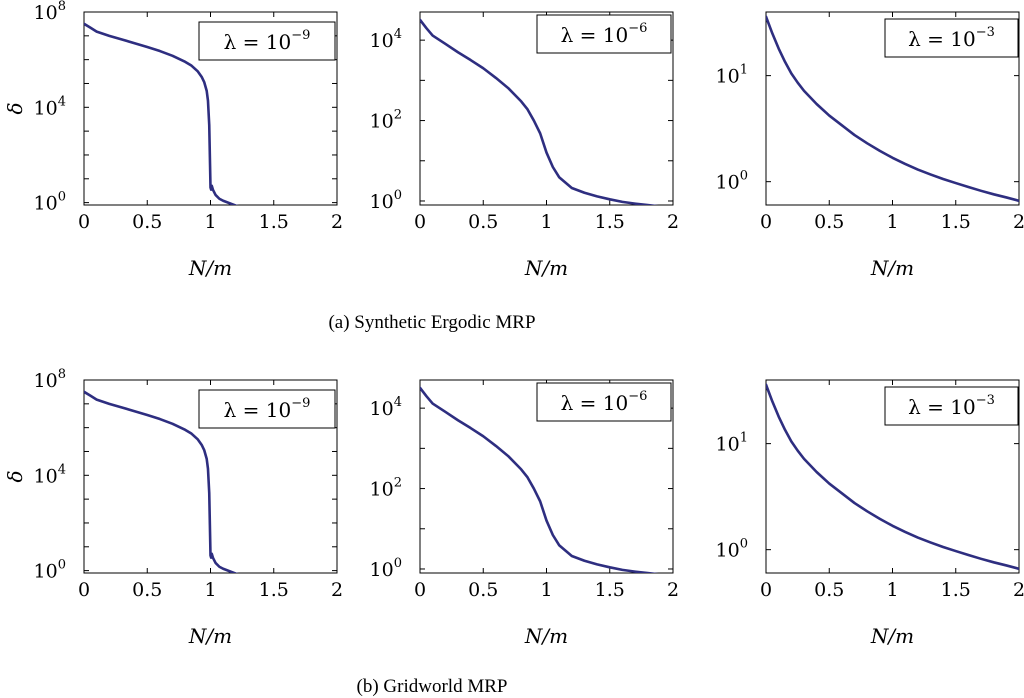  I want to click on chart-panel-6: 0 0.5 1 1.5 2 100 10¹ λ = 10−3 N/m, so click(870, 513).